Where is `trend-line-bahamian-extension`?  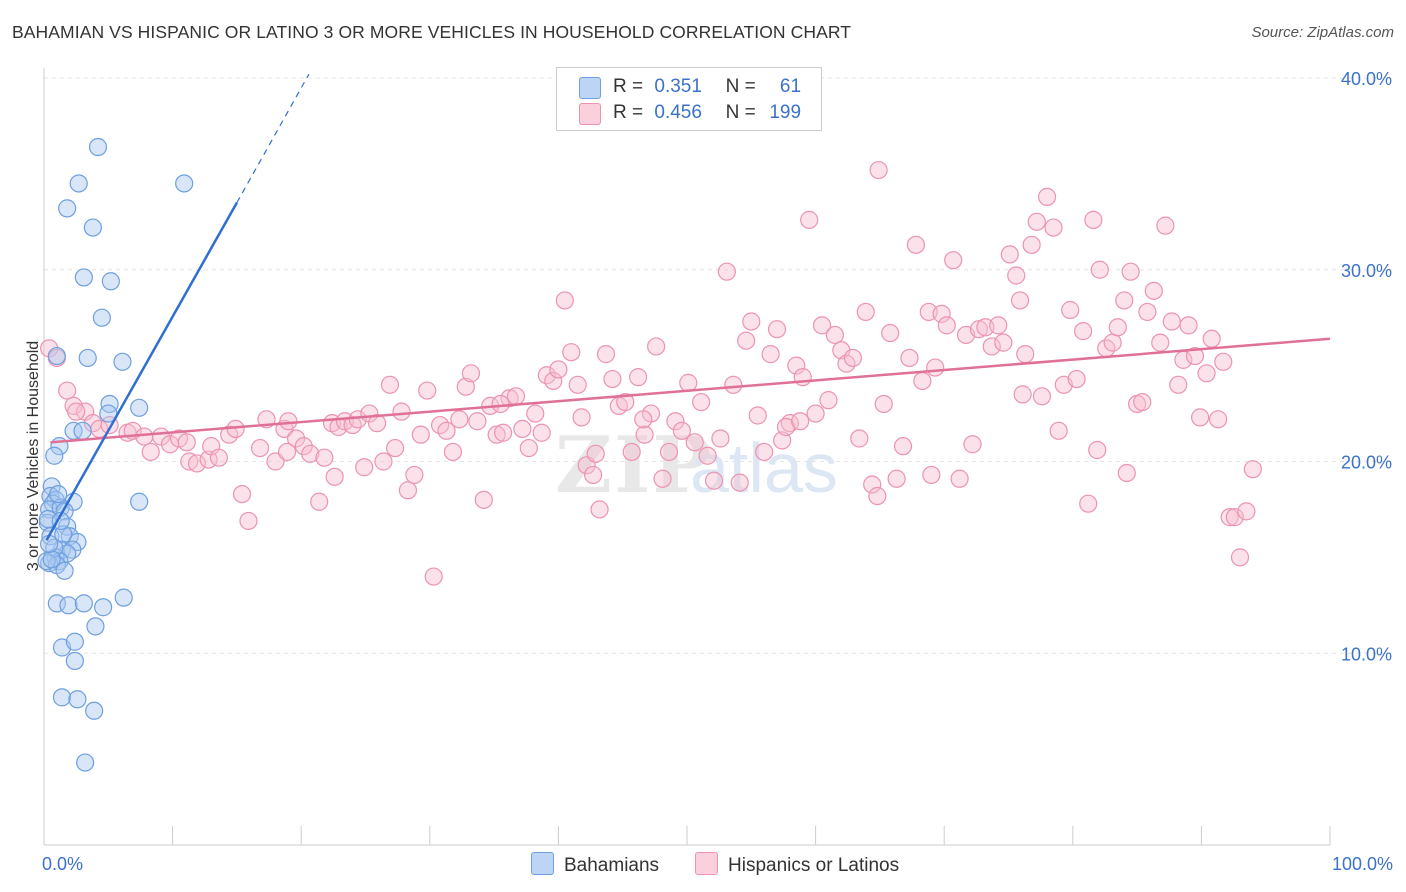 trend-line-bahamian-extension is located at coordinates (273, 138).